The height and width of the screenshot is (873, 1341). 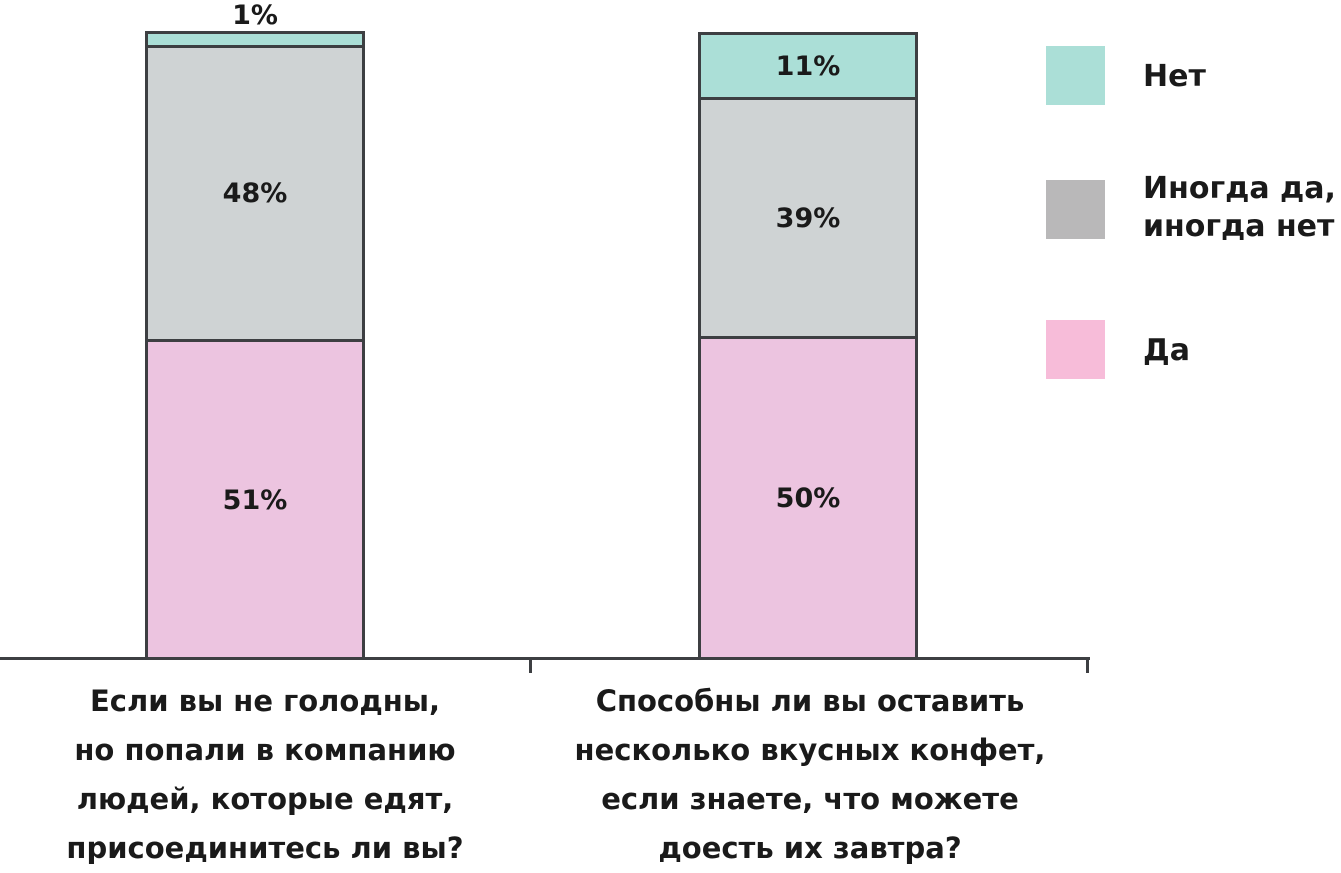 I want to click on bar-2-inogda-value: 39%, so click(x=808, y=218).